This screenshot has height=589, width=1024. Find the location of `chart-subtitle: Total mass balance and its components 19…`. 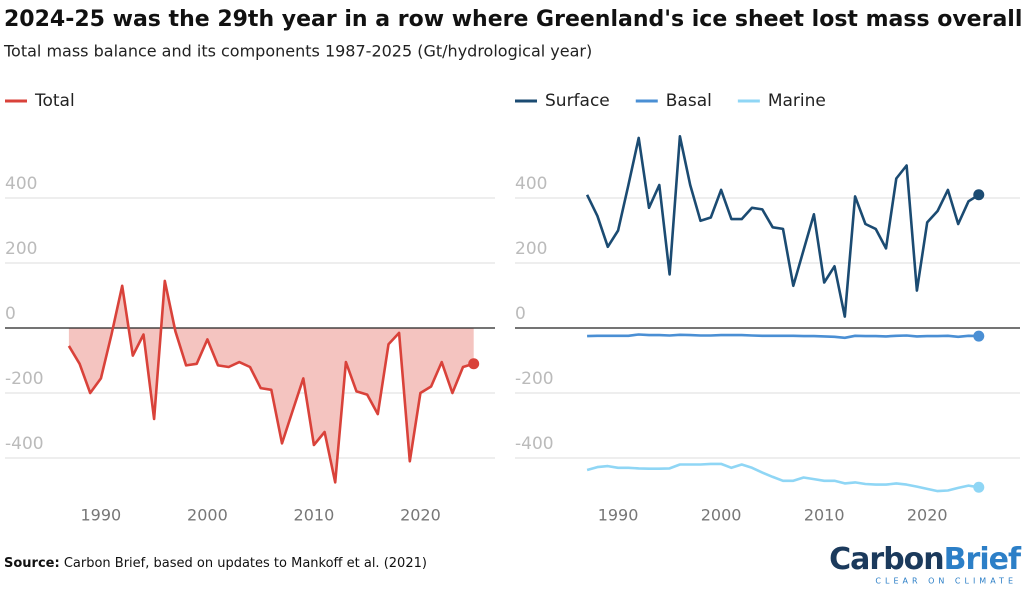

chart-subtitle: Total mass balance and its components 19… is located at coordinates (297, 51).